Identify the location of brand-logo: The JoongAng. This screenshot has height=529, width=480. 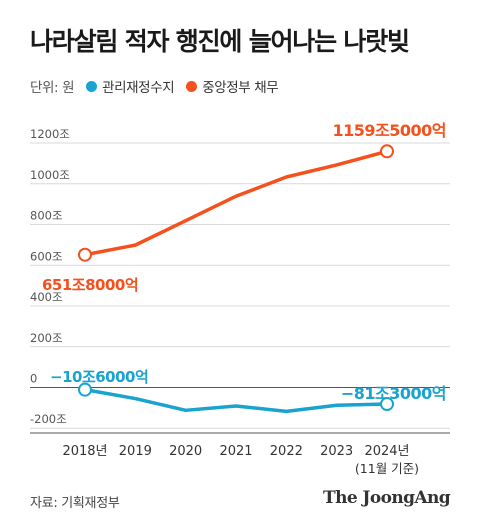
(387, 498).